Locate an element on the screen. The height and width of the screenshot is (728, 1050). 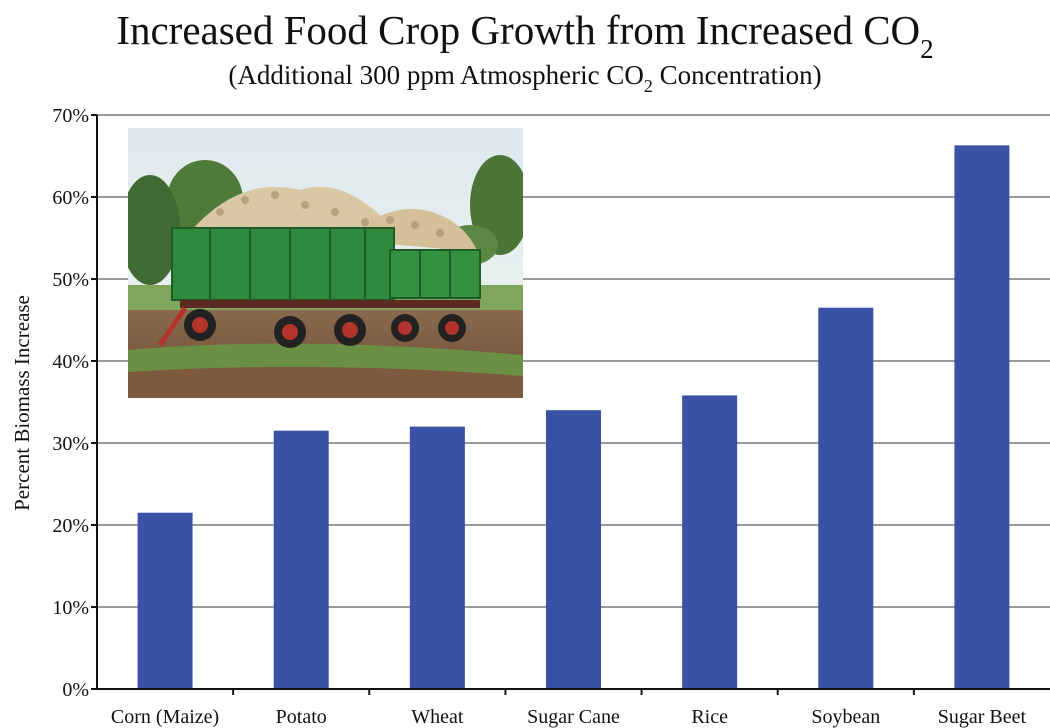
y-tick-label: 70% is located at coordinates (70, 116).